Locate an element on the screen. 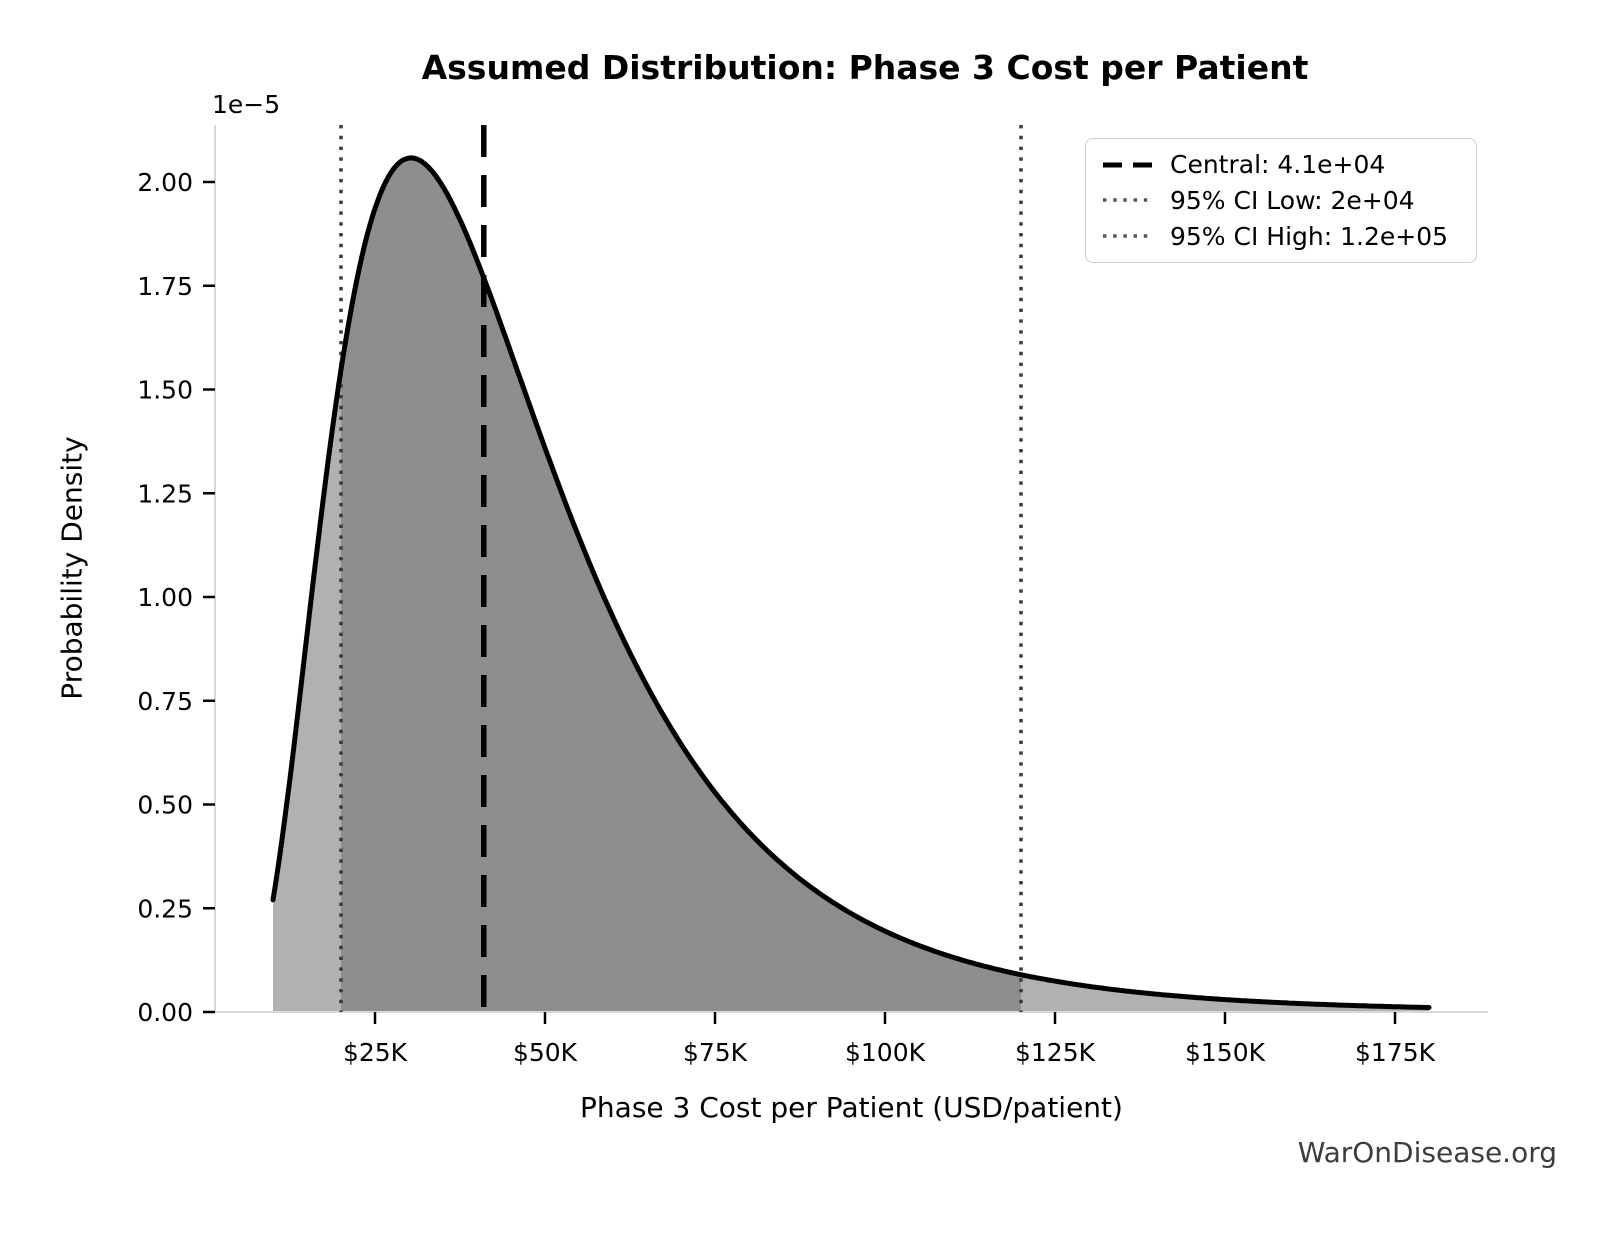 The height and width of the screenshot is (1234, 1614). y-tick-label: 0.00 is located at coordinates (165, 1012).